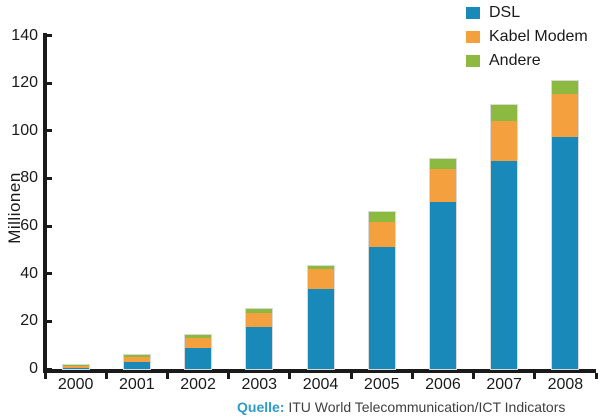 The image size is (600, 420). Describe the element at coordinates (136, 356) in the screenshot. I see `bar-segment-andere-2001` at that location.